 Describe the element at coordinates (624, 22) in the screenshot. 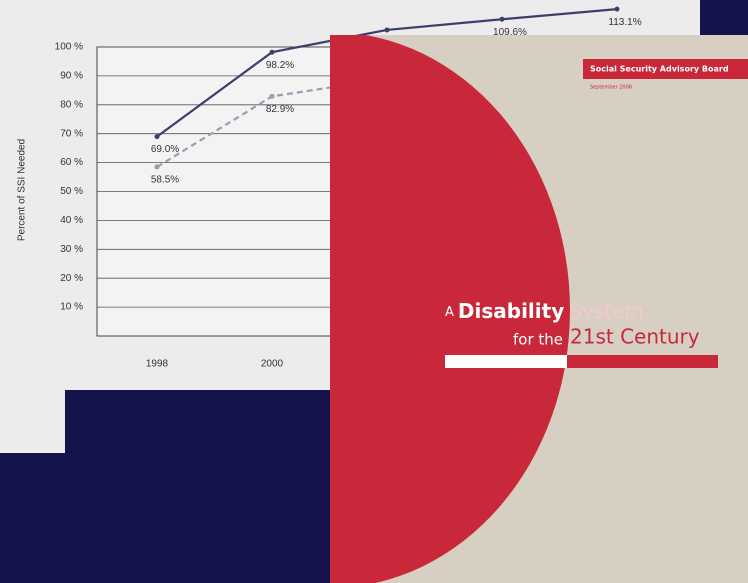

I see `data-label: 113.1%` at that location.